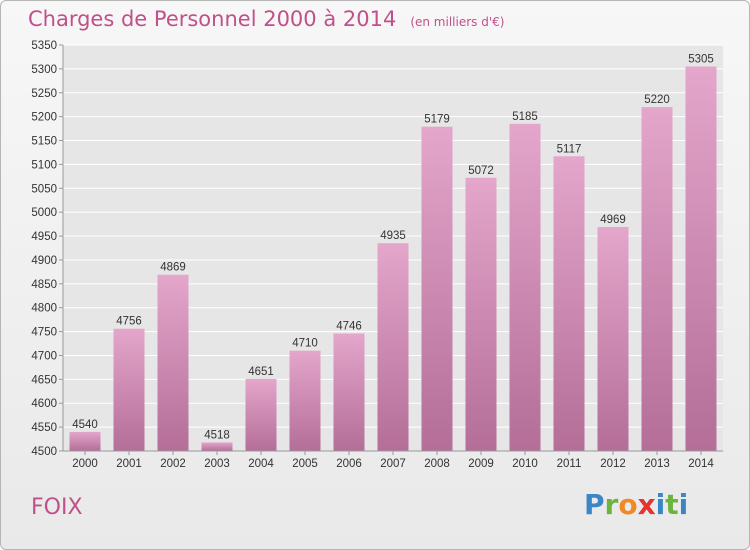  I want to click on y-tick-label: 4850, so click(44, 285).